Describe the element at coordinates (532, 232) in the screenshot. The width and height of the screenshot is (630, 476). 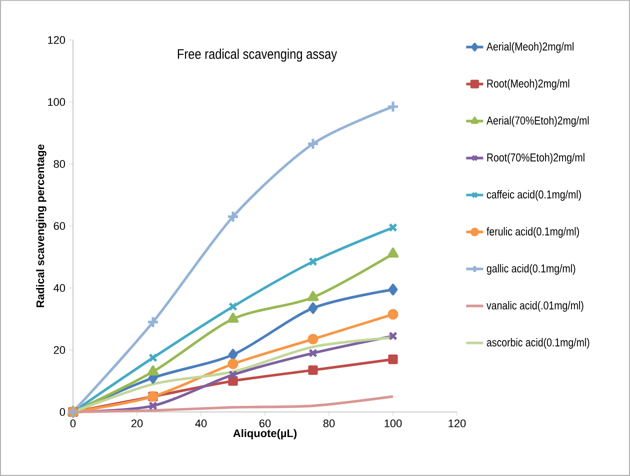
I see `legend-label: ferulic acid(0.1mg/ml)` at that location.